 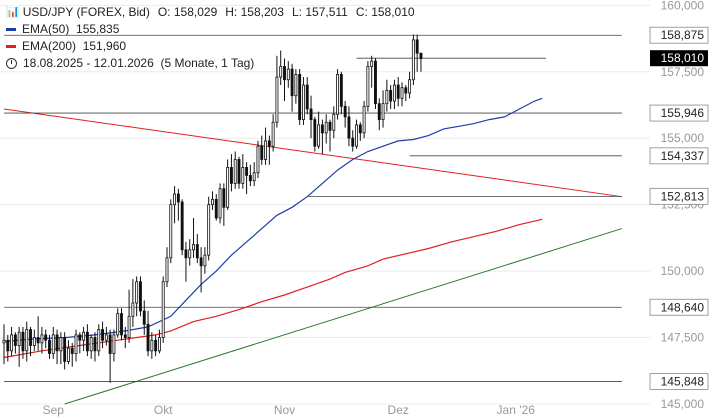 What do you see at coordinates (11, 63) in the screenshot?
I see `clock-icon` at bounding box center [11, 63].